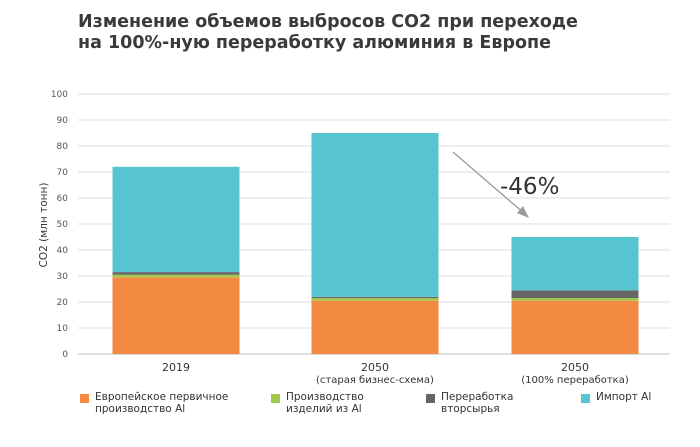 This screenshot has height=447, width=700. I want to click on y-tick-label: 60, so click(63, 199).